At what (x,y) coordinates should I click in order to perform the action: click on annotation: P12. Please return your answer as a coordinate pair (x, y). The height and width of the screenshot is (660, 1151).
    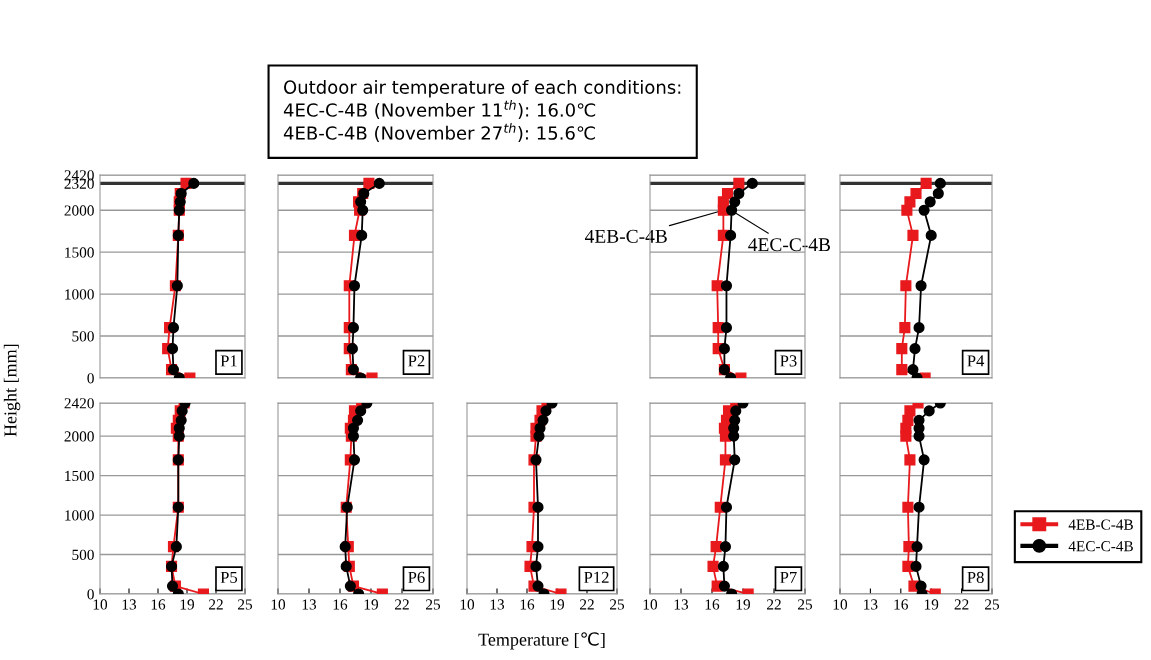
    Looking at the image, I should click on (596, 577).